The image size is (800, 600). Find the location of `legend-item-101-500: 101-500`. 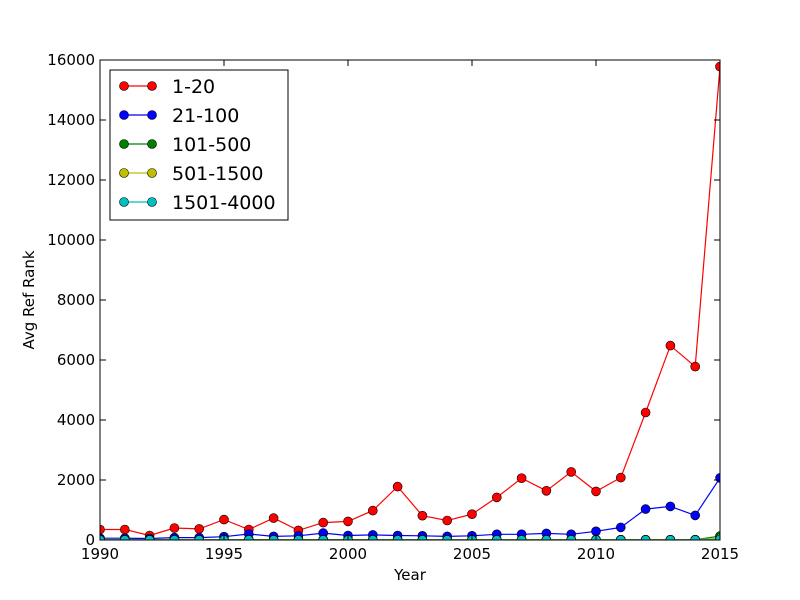

legend-item-101-500: 101-500 is located at coordinates (185, 145).